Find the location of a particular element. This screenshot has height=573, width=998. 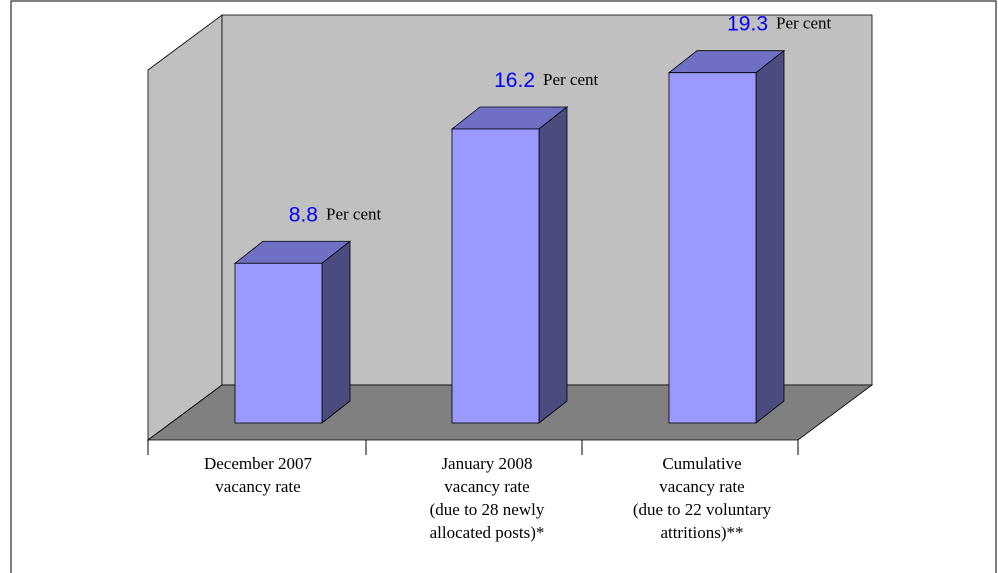

x-tick-label: December 2007 is located at coordinates (258, 463).